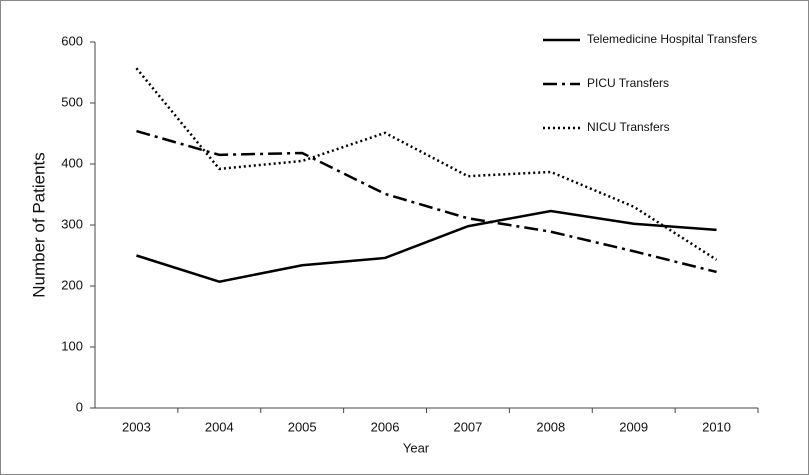 The width and height of the screenshot is (809, 475). Describe the element at coordinates (72, 223) in the screenshot. I see `y-tick-label: 300` at that location.